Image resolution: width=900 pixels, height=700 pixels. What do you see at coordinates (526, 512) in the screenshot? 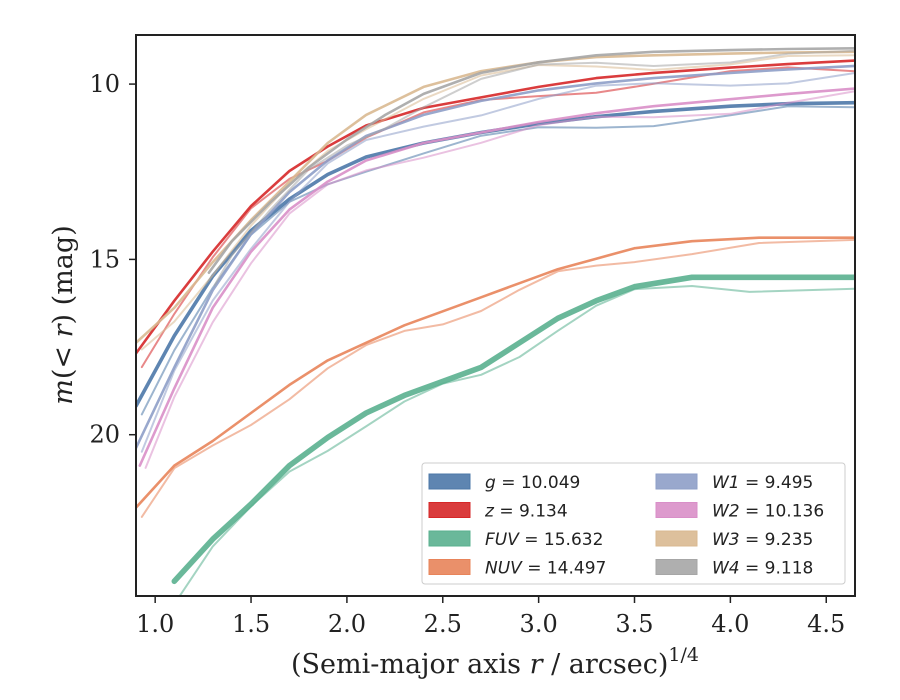
I see `legend-label: z = 9.134` at bounding box center [526, 512].